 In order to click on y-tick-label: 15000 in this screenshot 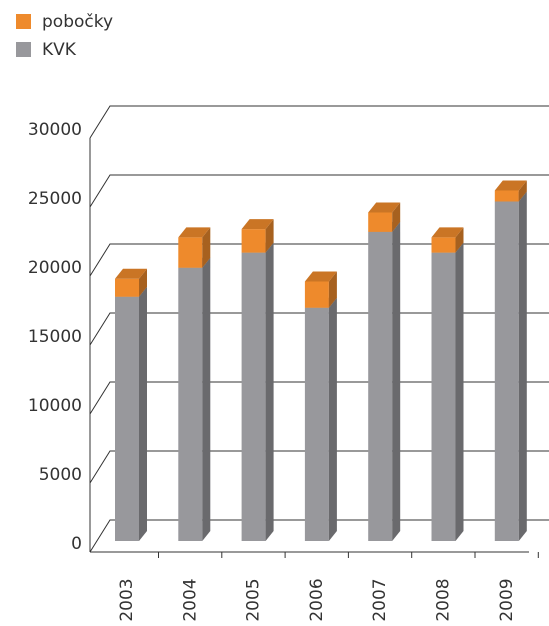, I will do `click(55, 337)`.